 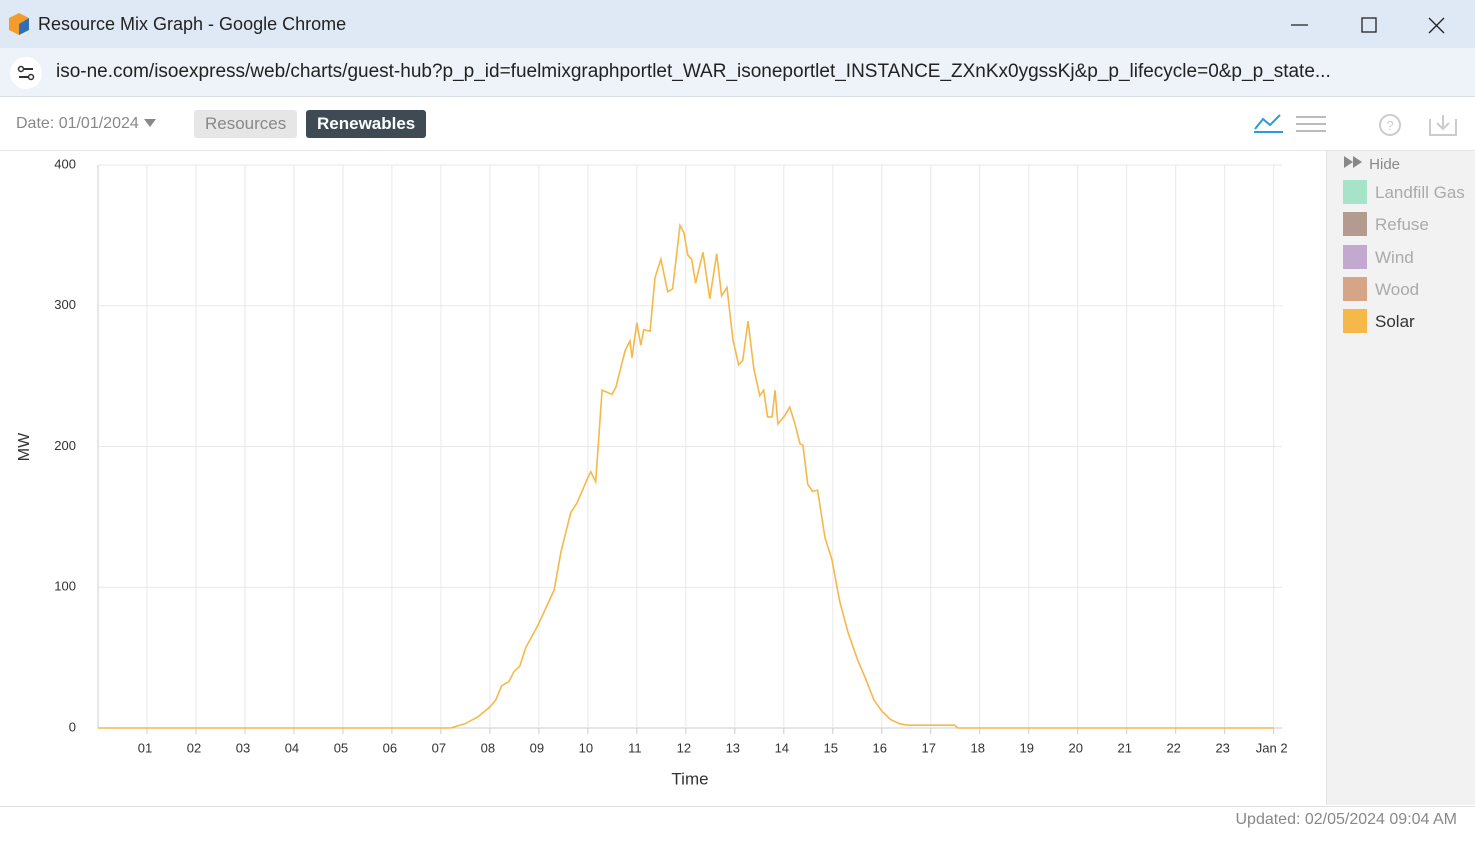 I want to click on tab-renewables: Renewables, so click(x=366, y=124).